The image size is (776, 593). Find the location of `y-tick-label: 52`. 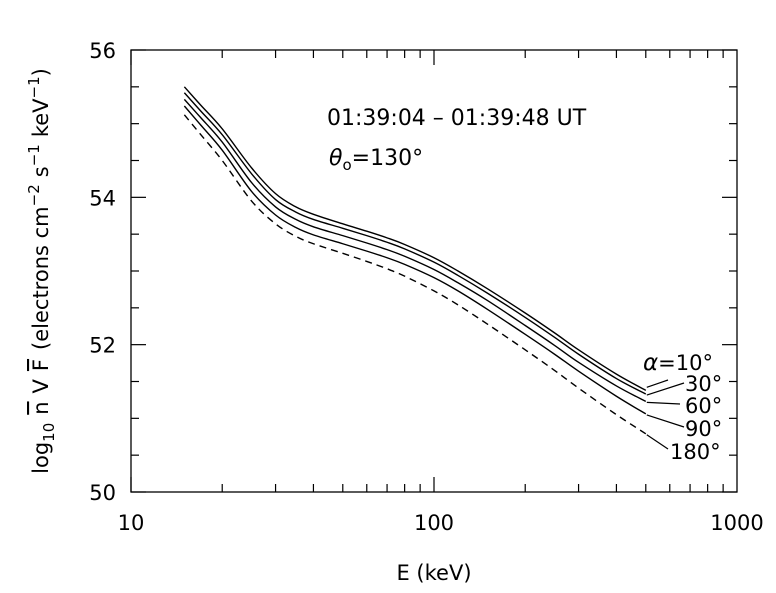

y-tick-label: 52 is located at coordinates (102, 346).